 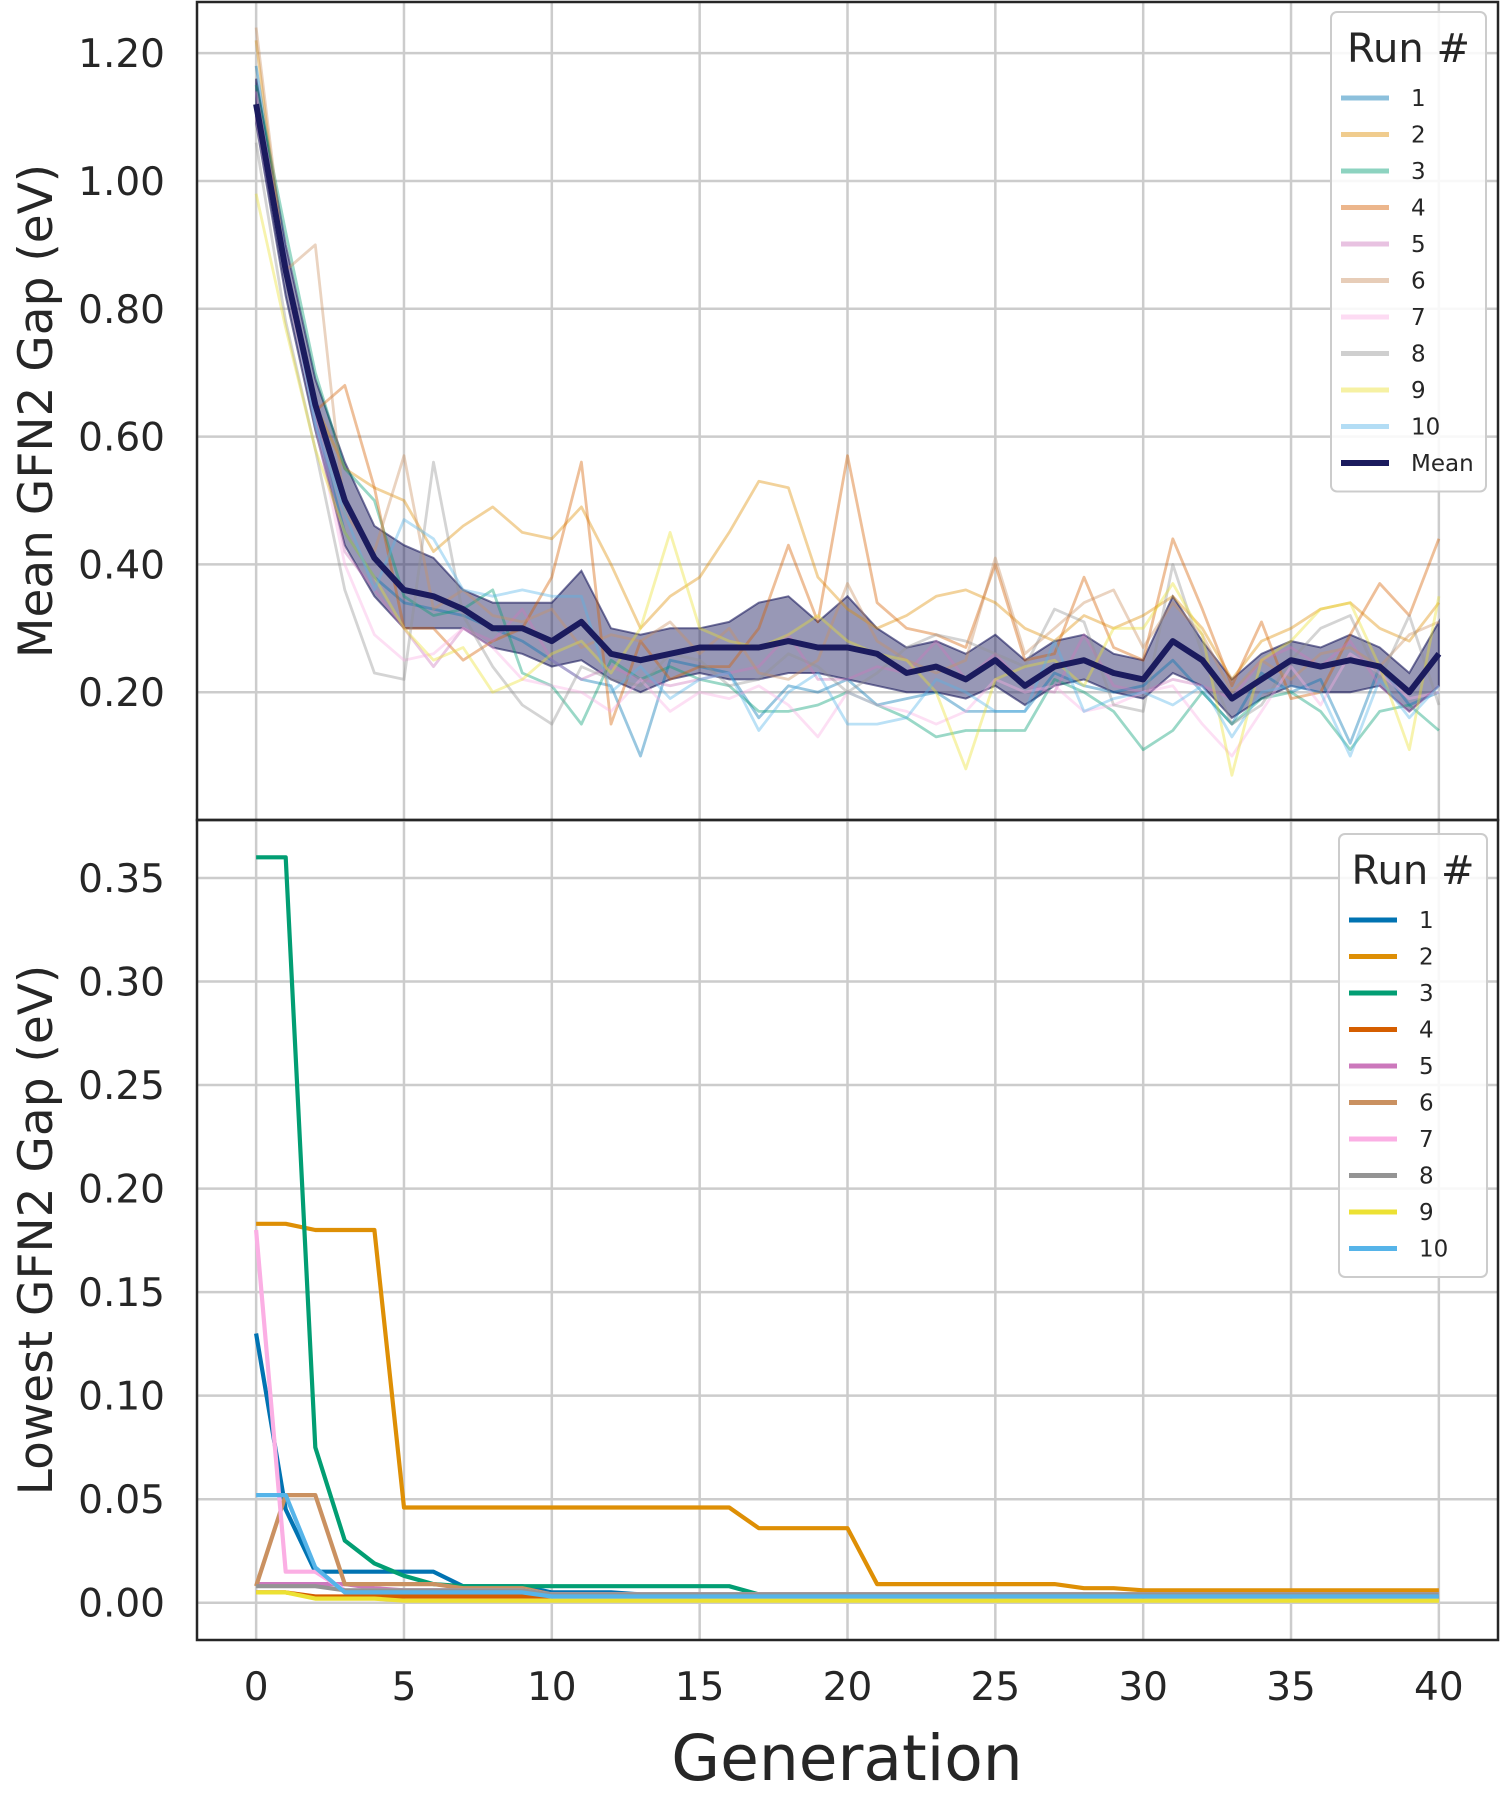 What do you see at coordinates (256, 1687) in the screenshot?
I see `x-tick-label: 0` at bounding box center [256, 1687].